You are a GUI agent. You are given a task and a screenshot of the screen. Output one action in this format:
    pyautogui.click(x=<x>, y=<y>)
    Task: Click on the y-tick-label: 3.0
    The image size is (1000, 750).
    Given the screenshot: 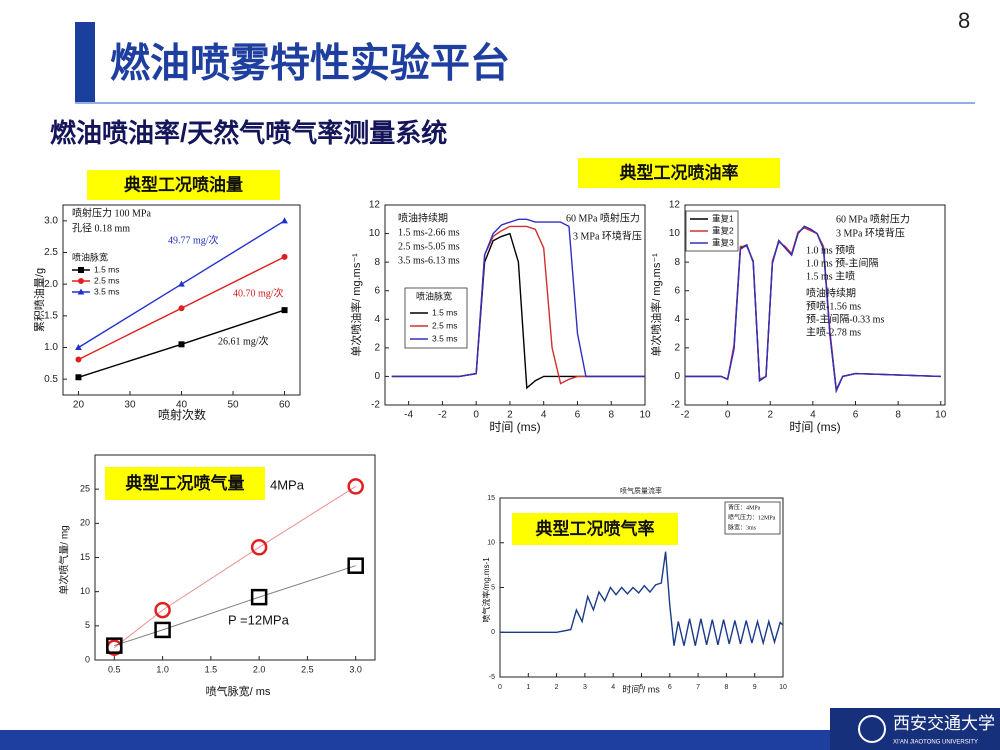 What is the action you would take?
    pyautogui.click(x=51, y=220)
    